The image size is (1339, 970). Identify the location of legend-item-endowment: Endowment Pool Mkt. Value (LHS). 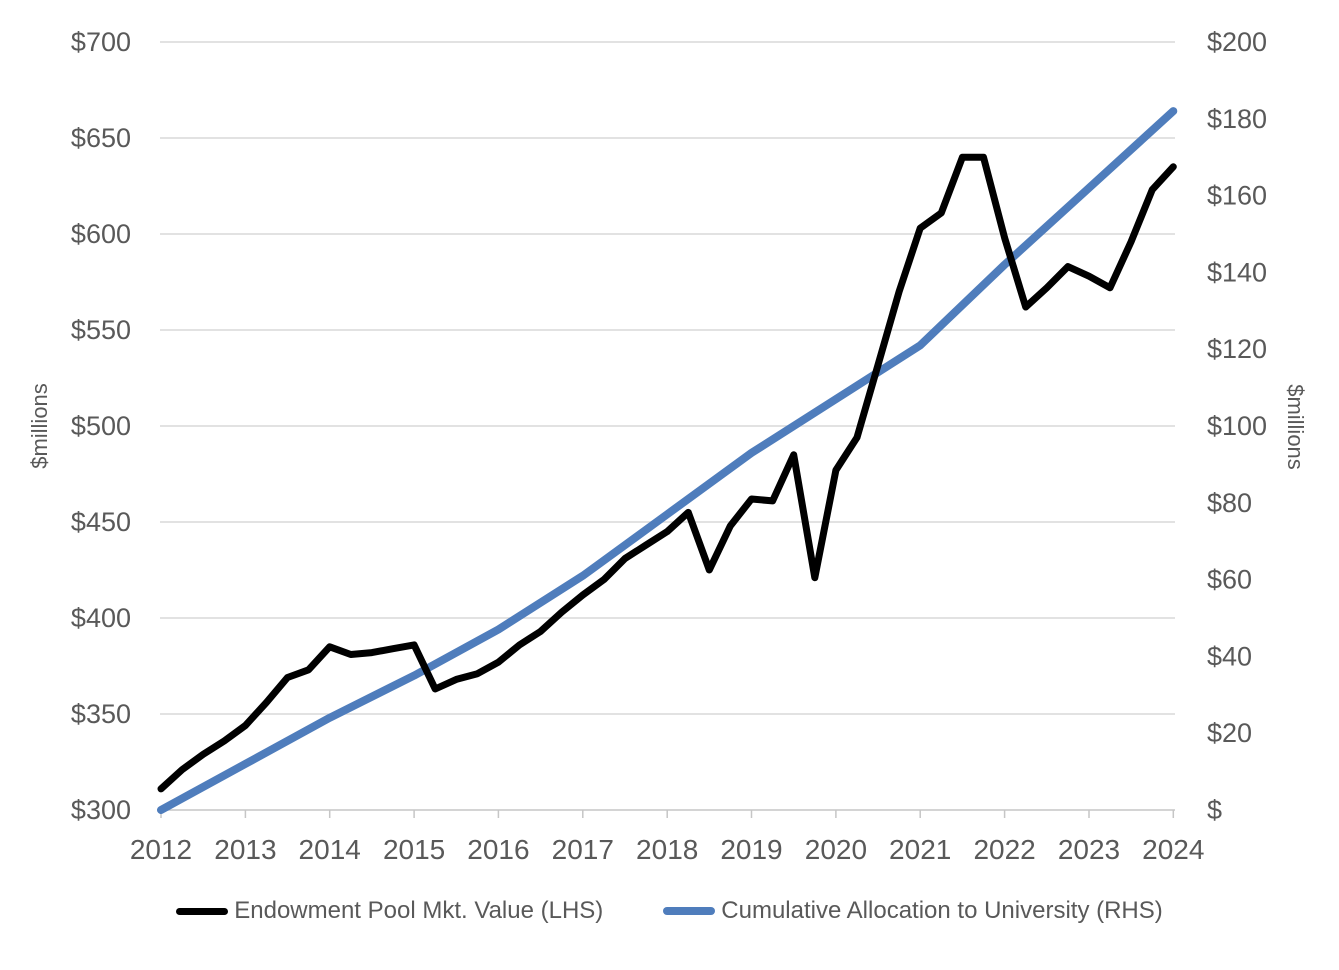
(389, 911).